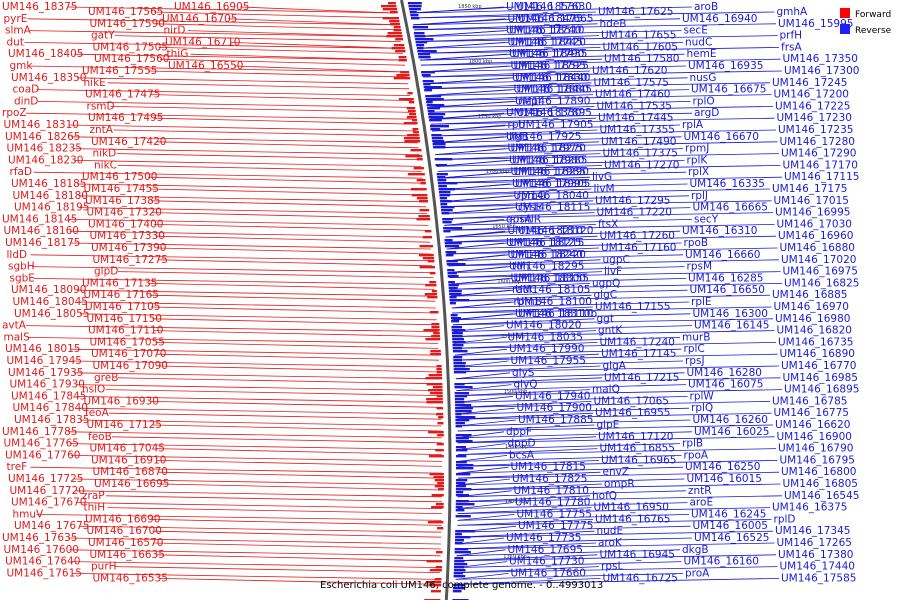 The height and width of the screenshot is (600, 900). I want to click on forward-gene-label: UM146_17390, so click(128, 248).